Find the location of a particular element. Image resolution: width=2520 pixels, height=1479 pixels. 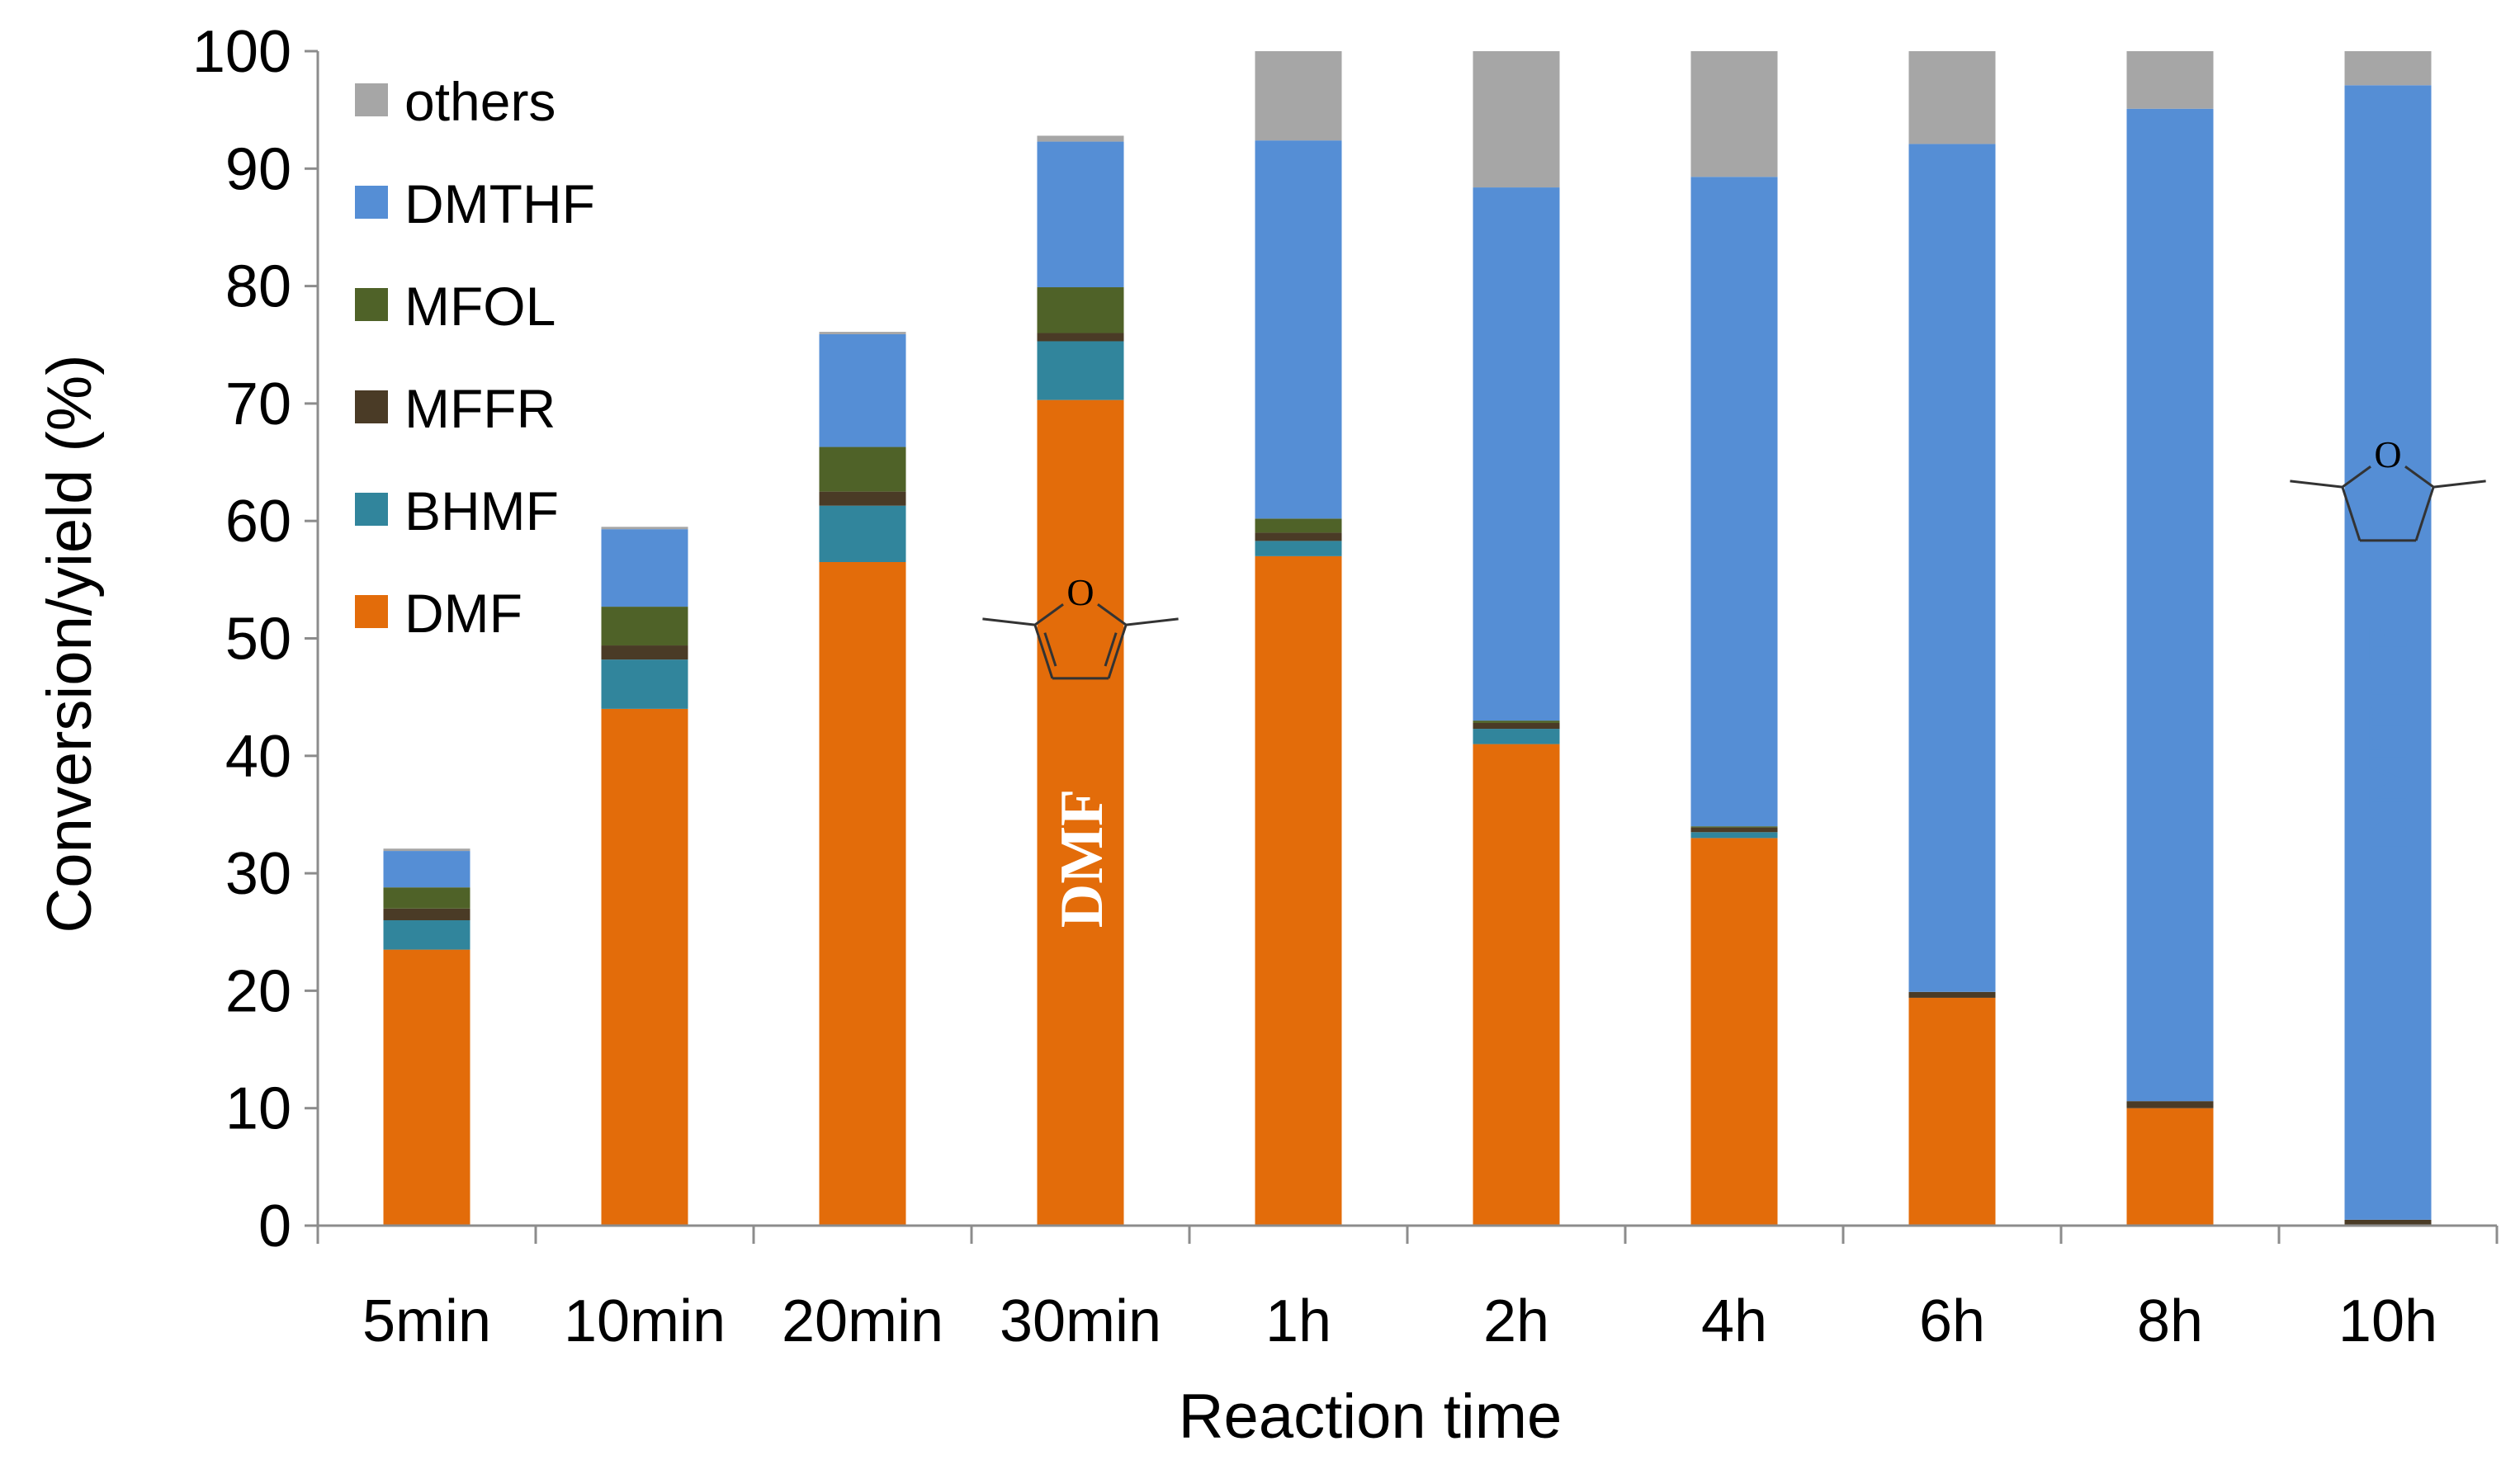

bar-segment-others-2h is located at coordinates (1516, 119).